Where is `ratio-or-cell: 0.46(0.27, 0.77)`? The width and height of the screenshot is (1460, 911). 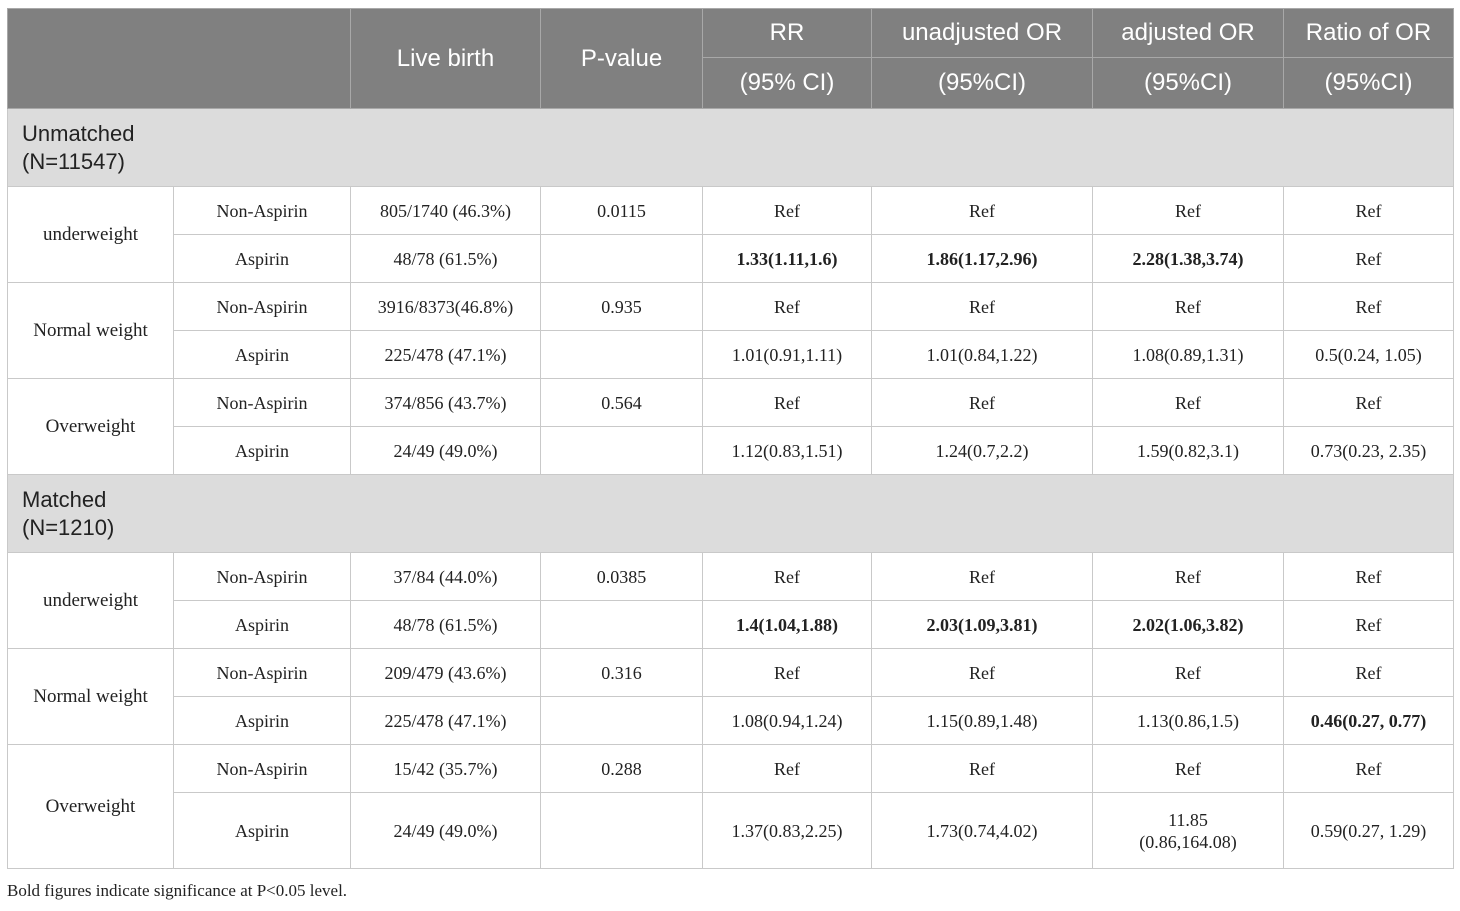
ratio-or-cell: 0.46(0.27, 0.77) is located at coordinates (1368, 720).